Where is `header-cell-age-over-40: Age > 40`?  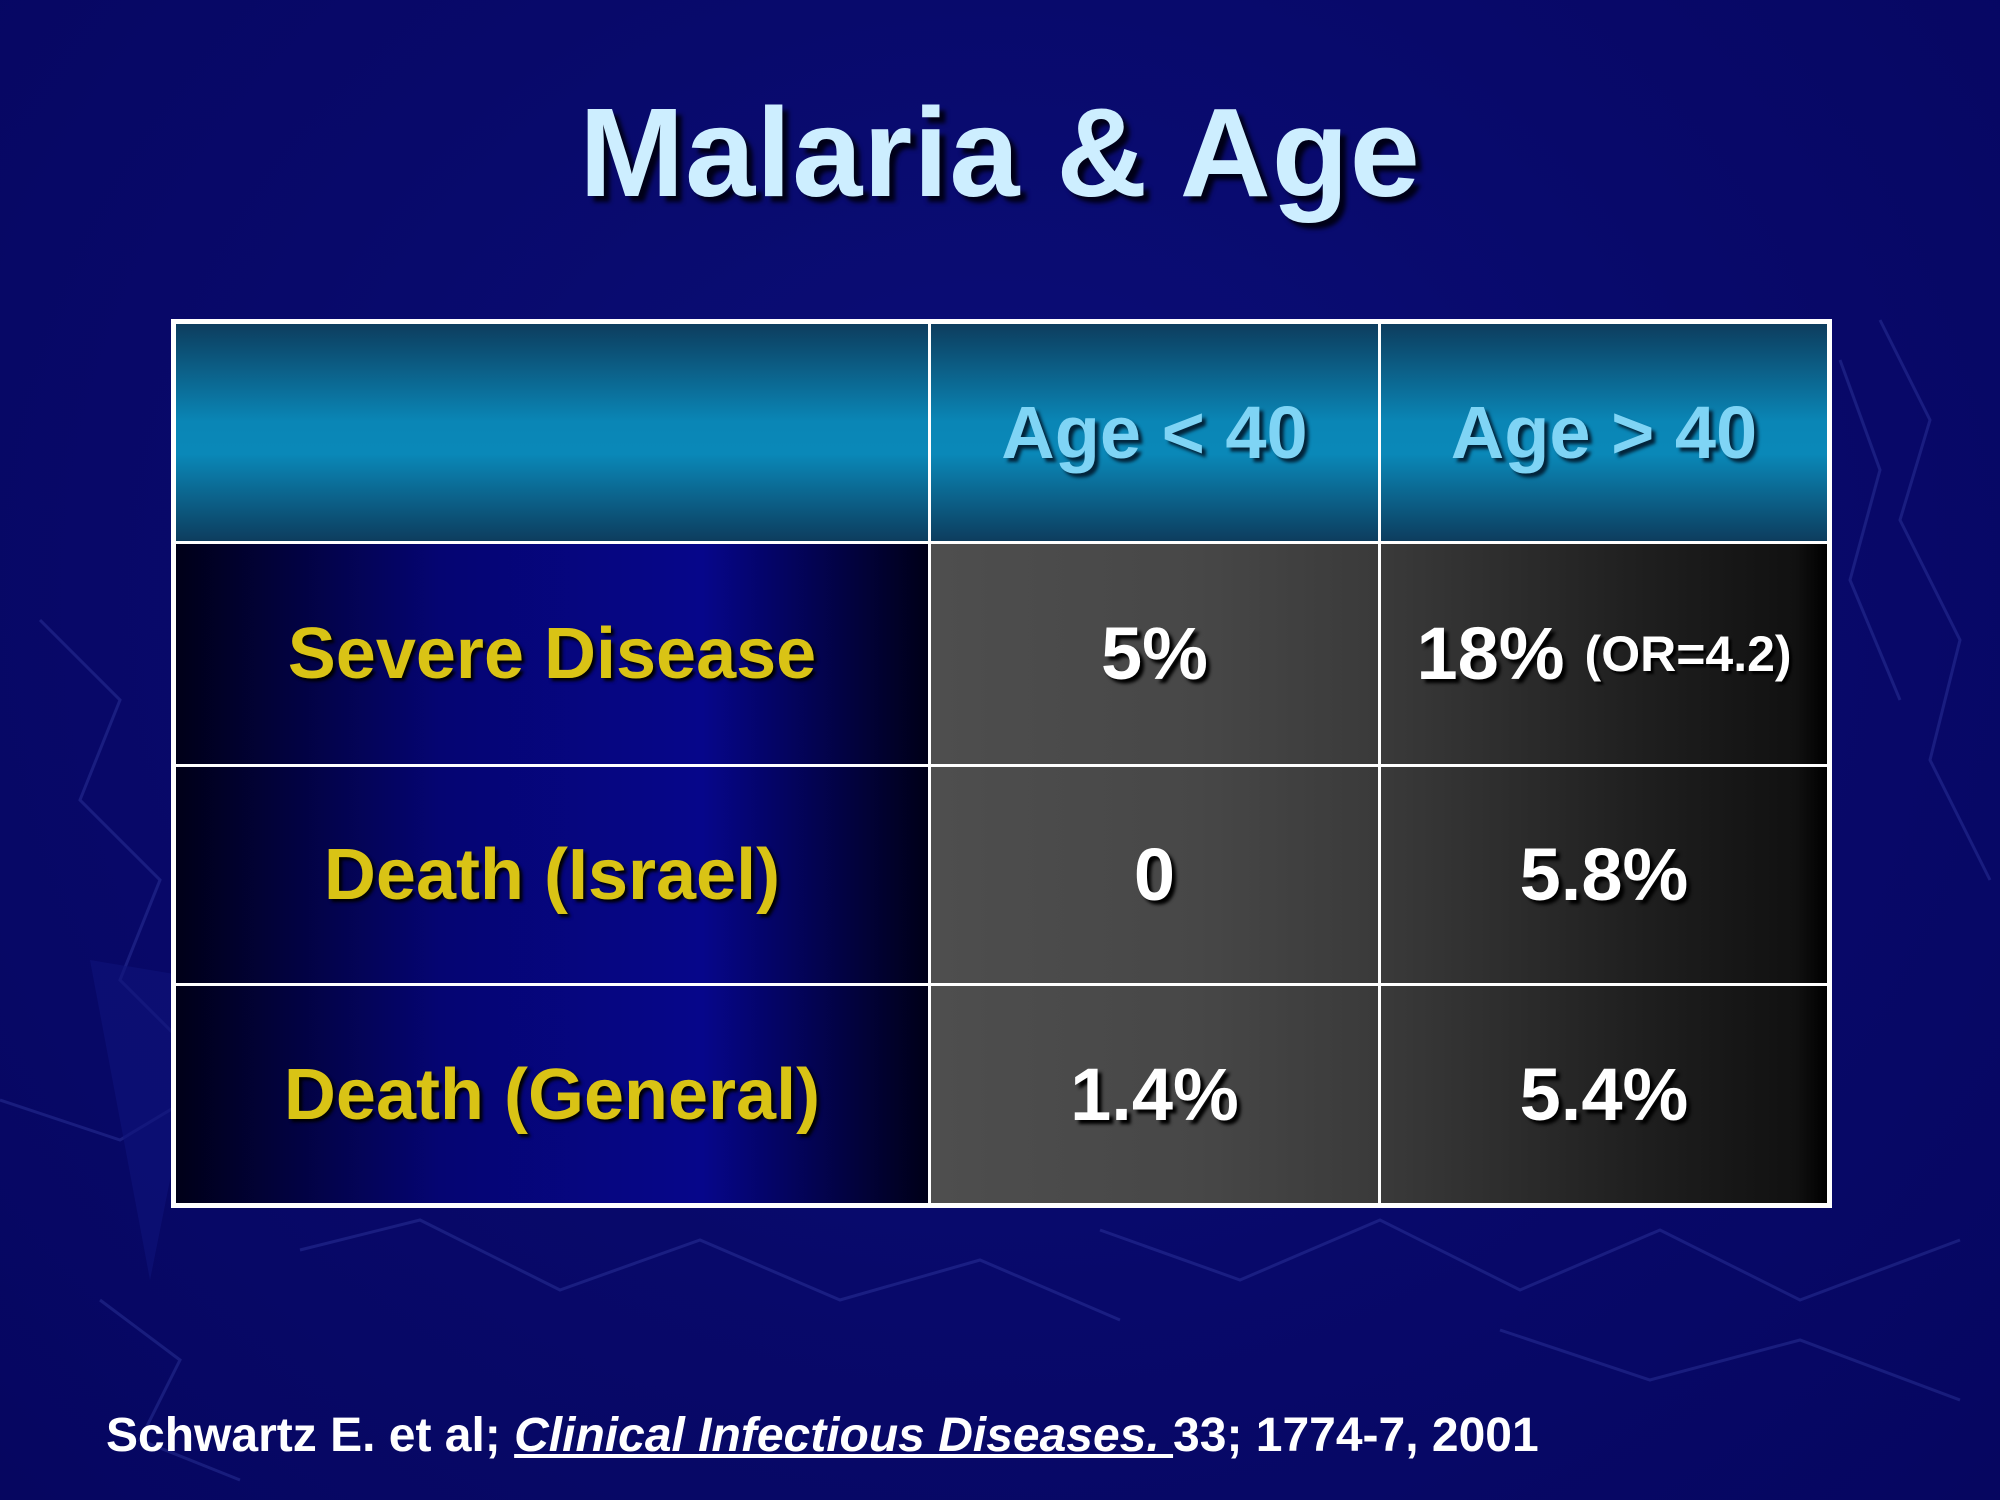
header-cell-age-over-40: Age > 40 is located at coordinates (1602, 434).